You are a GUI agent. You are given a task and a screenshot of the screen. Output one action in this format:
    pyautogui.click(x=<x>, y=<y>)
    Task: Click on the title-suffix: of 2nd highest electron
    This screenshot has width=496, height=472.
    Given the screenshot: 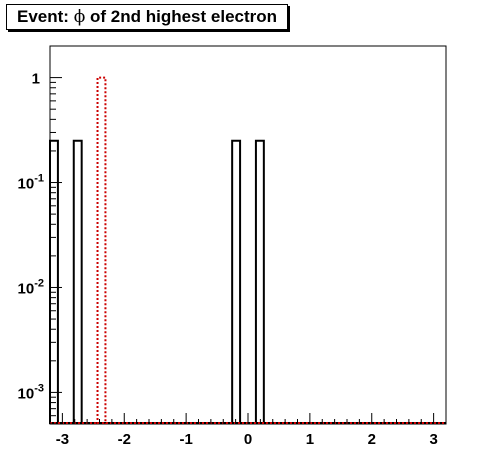 What is the action you would take?
    pyautogui.click(x=181, y=16)
    